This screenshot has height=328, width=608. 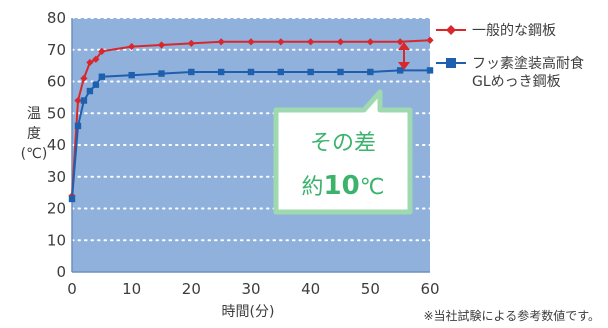 I want to click on legend-label-series-2-line-1: フッ素塗装高耐食, so click(x=528, y=63).